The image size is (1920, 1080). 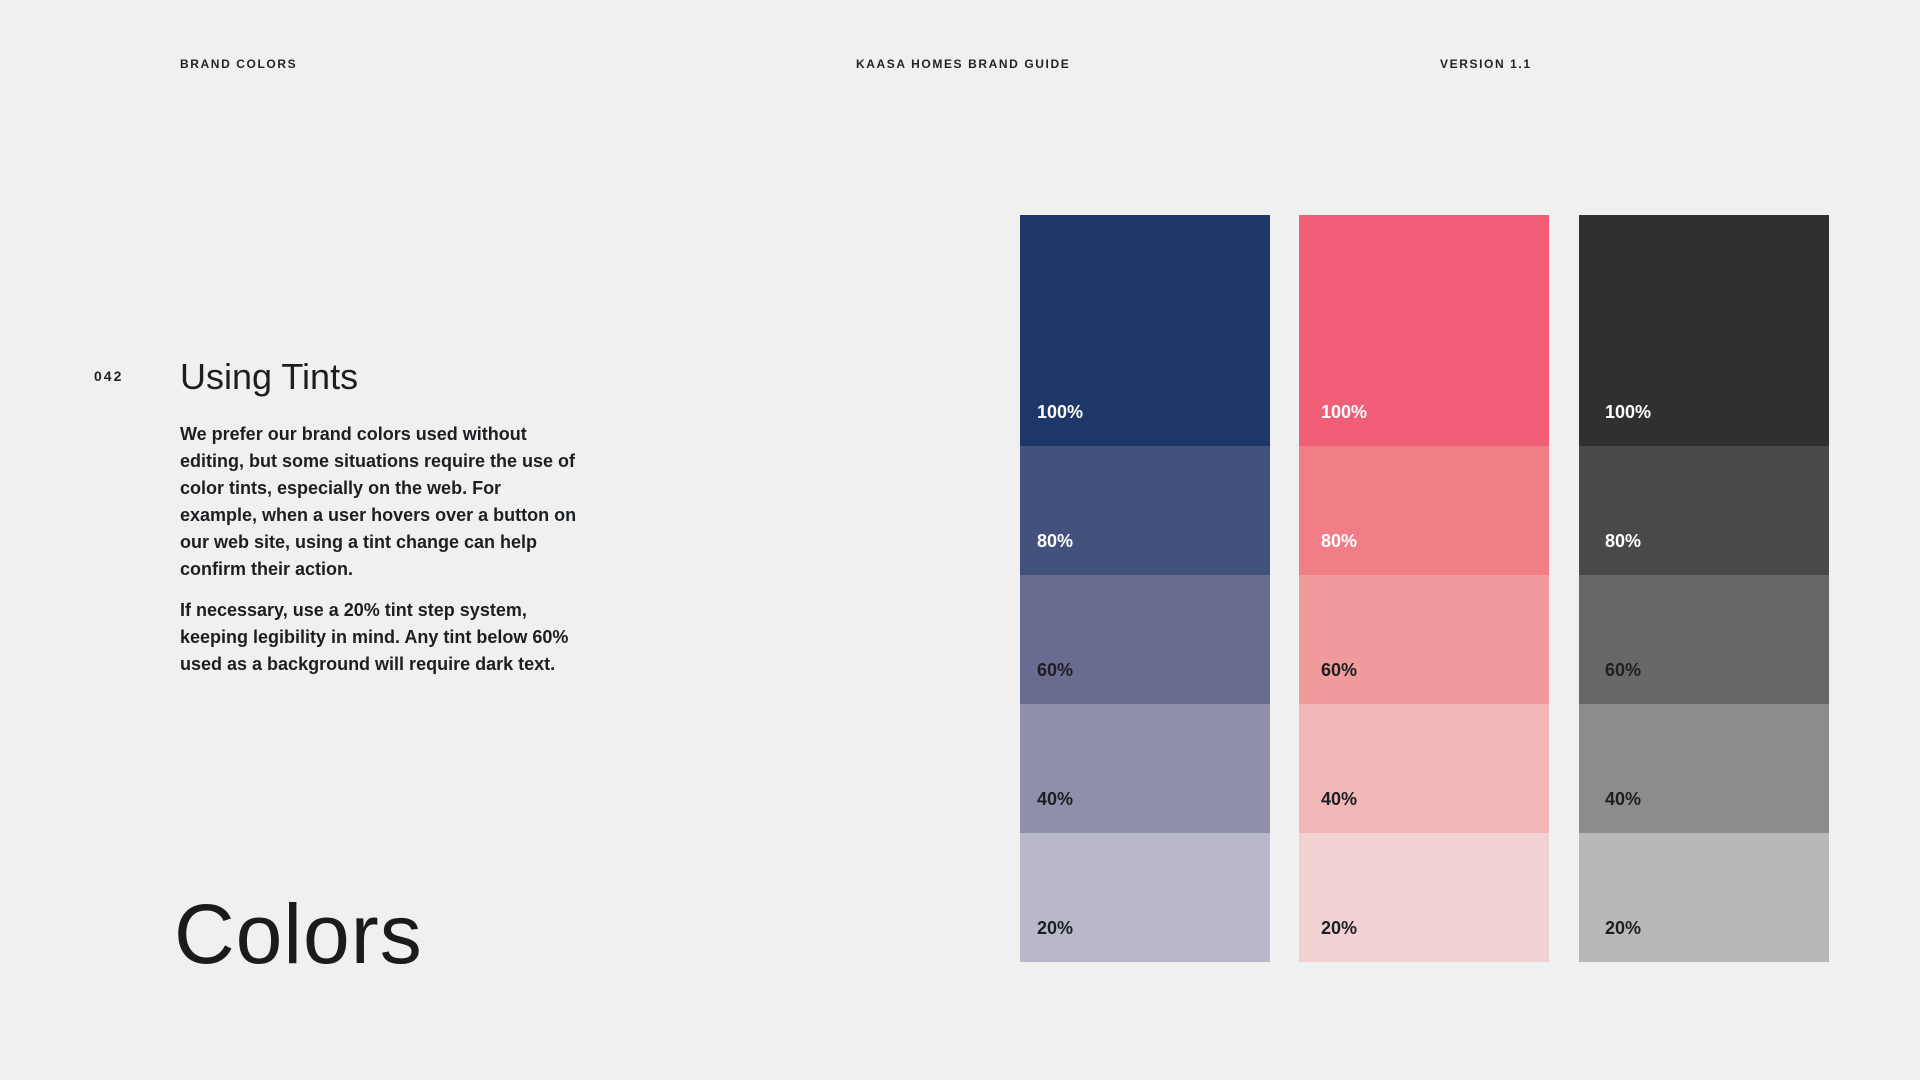 I want to click on section-label: BRAND COLORS, so click(x=239, y=64).